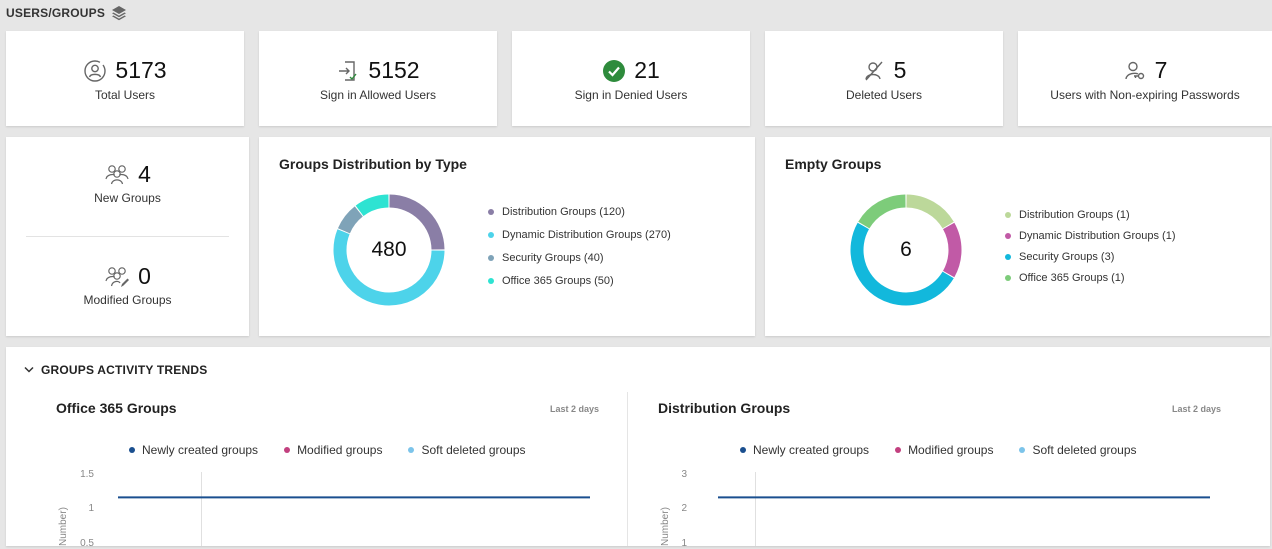  Describe the element at coordinates (1090, 256) in the screenshot. I see `legend-item: Security Groups (3)` at that location.